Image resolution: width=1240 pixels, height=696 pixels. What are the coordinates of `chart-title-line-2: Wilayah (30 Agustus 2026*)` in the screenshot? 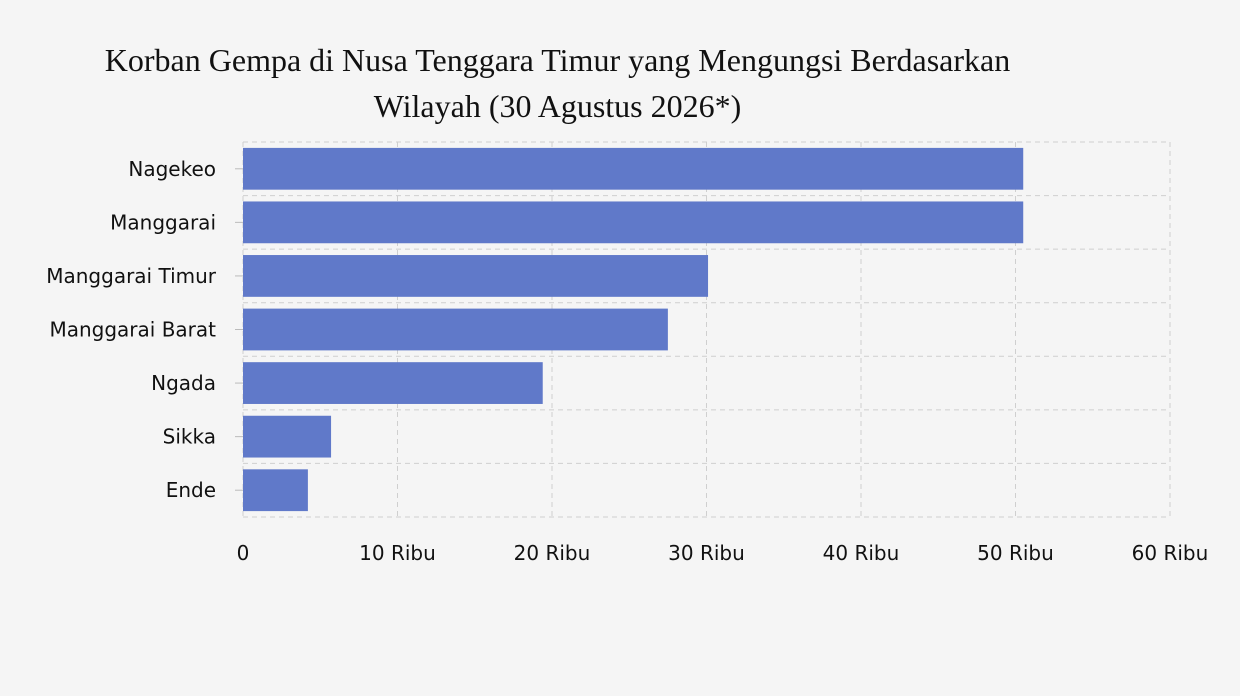 It's located at (557, 106).